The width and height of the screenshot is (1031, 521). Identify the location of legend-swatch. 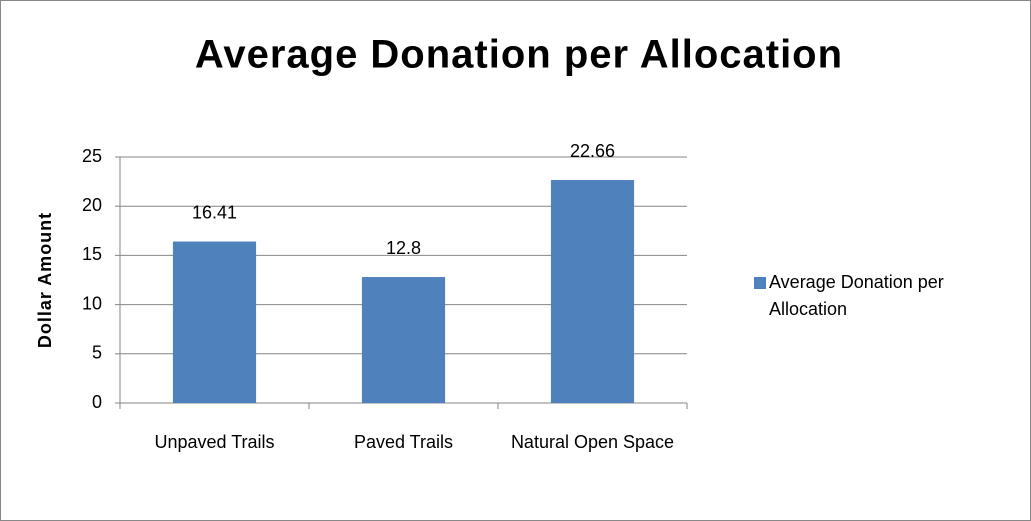
(760, 283).